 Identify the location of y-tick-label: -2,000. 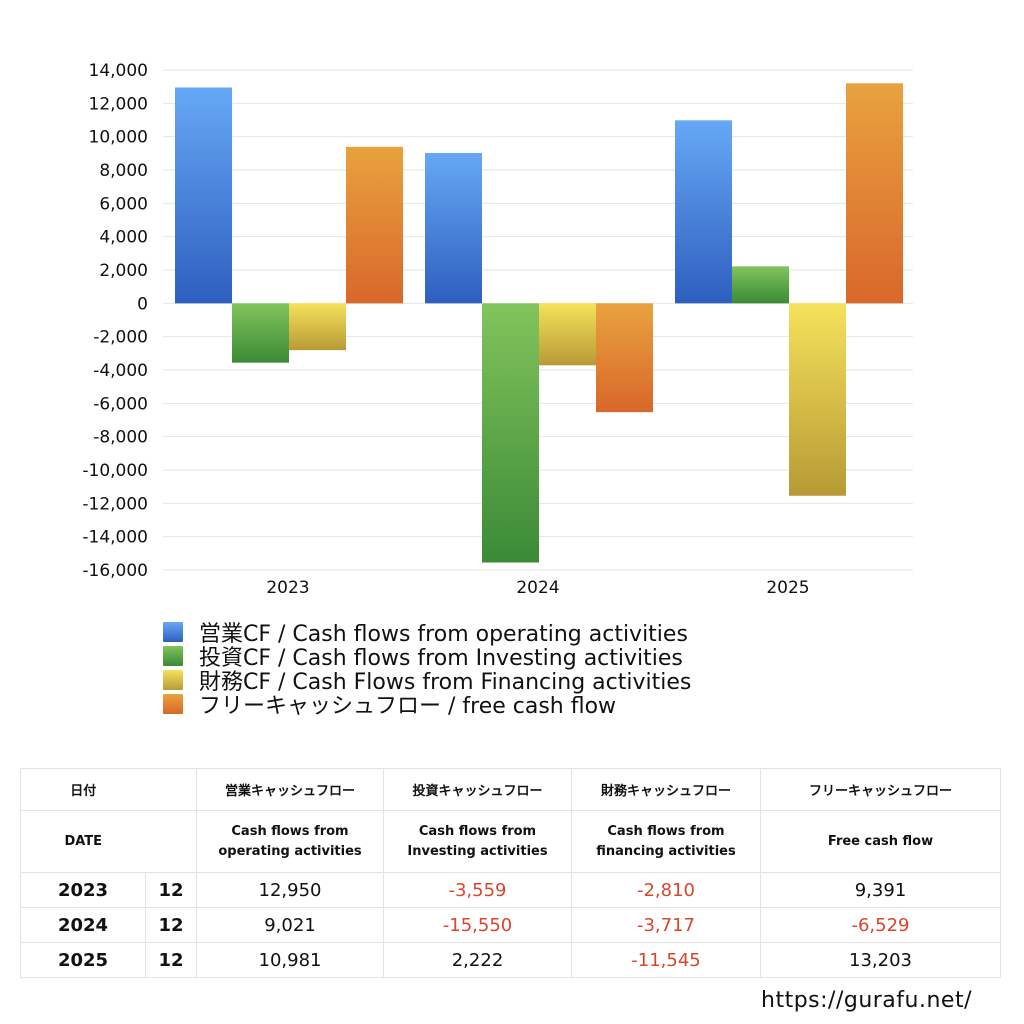
(120, 338).